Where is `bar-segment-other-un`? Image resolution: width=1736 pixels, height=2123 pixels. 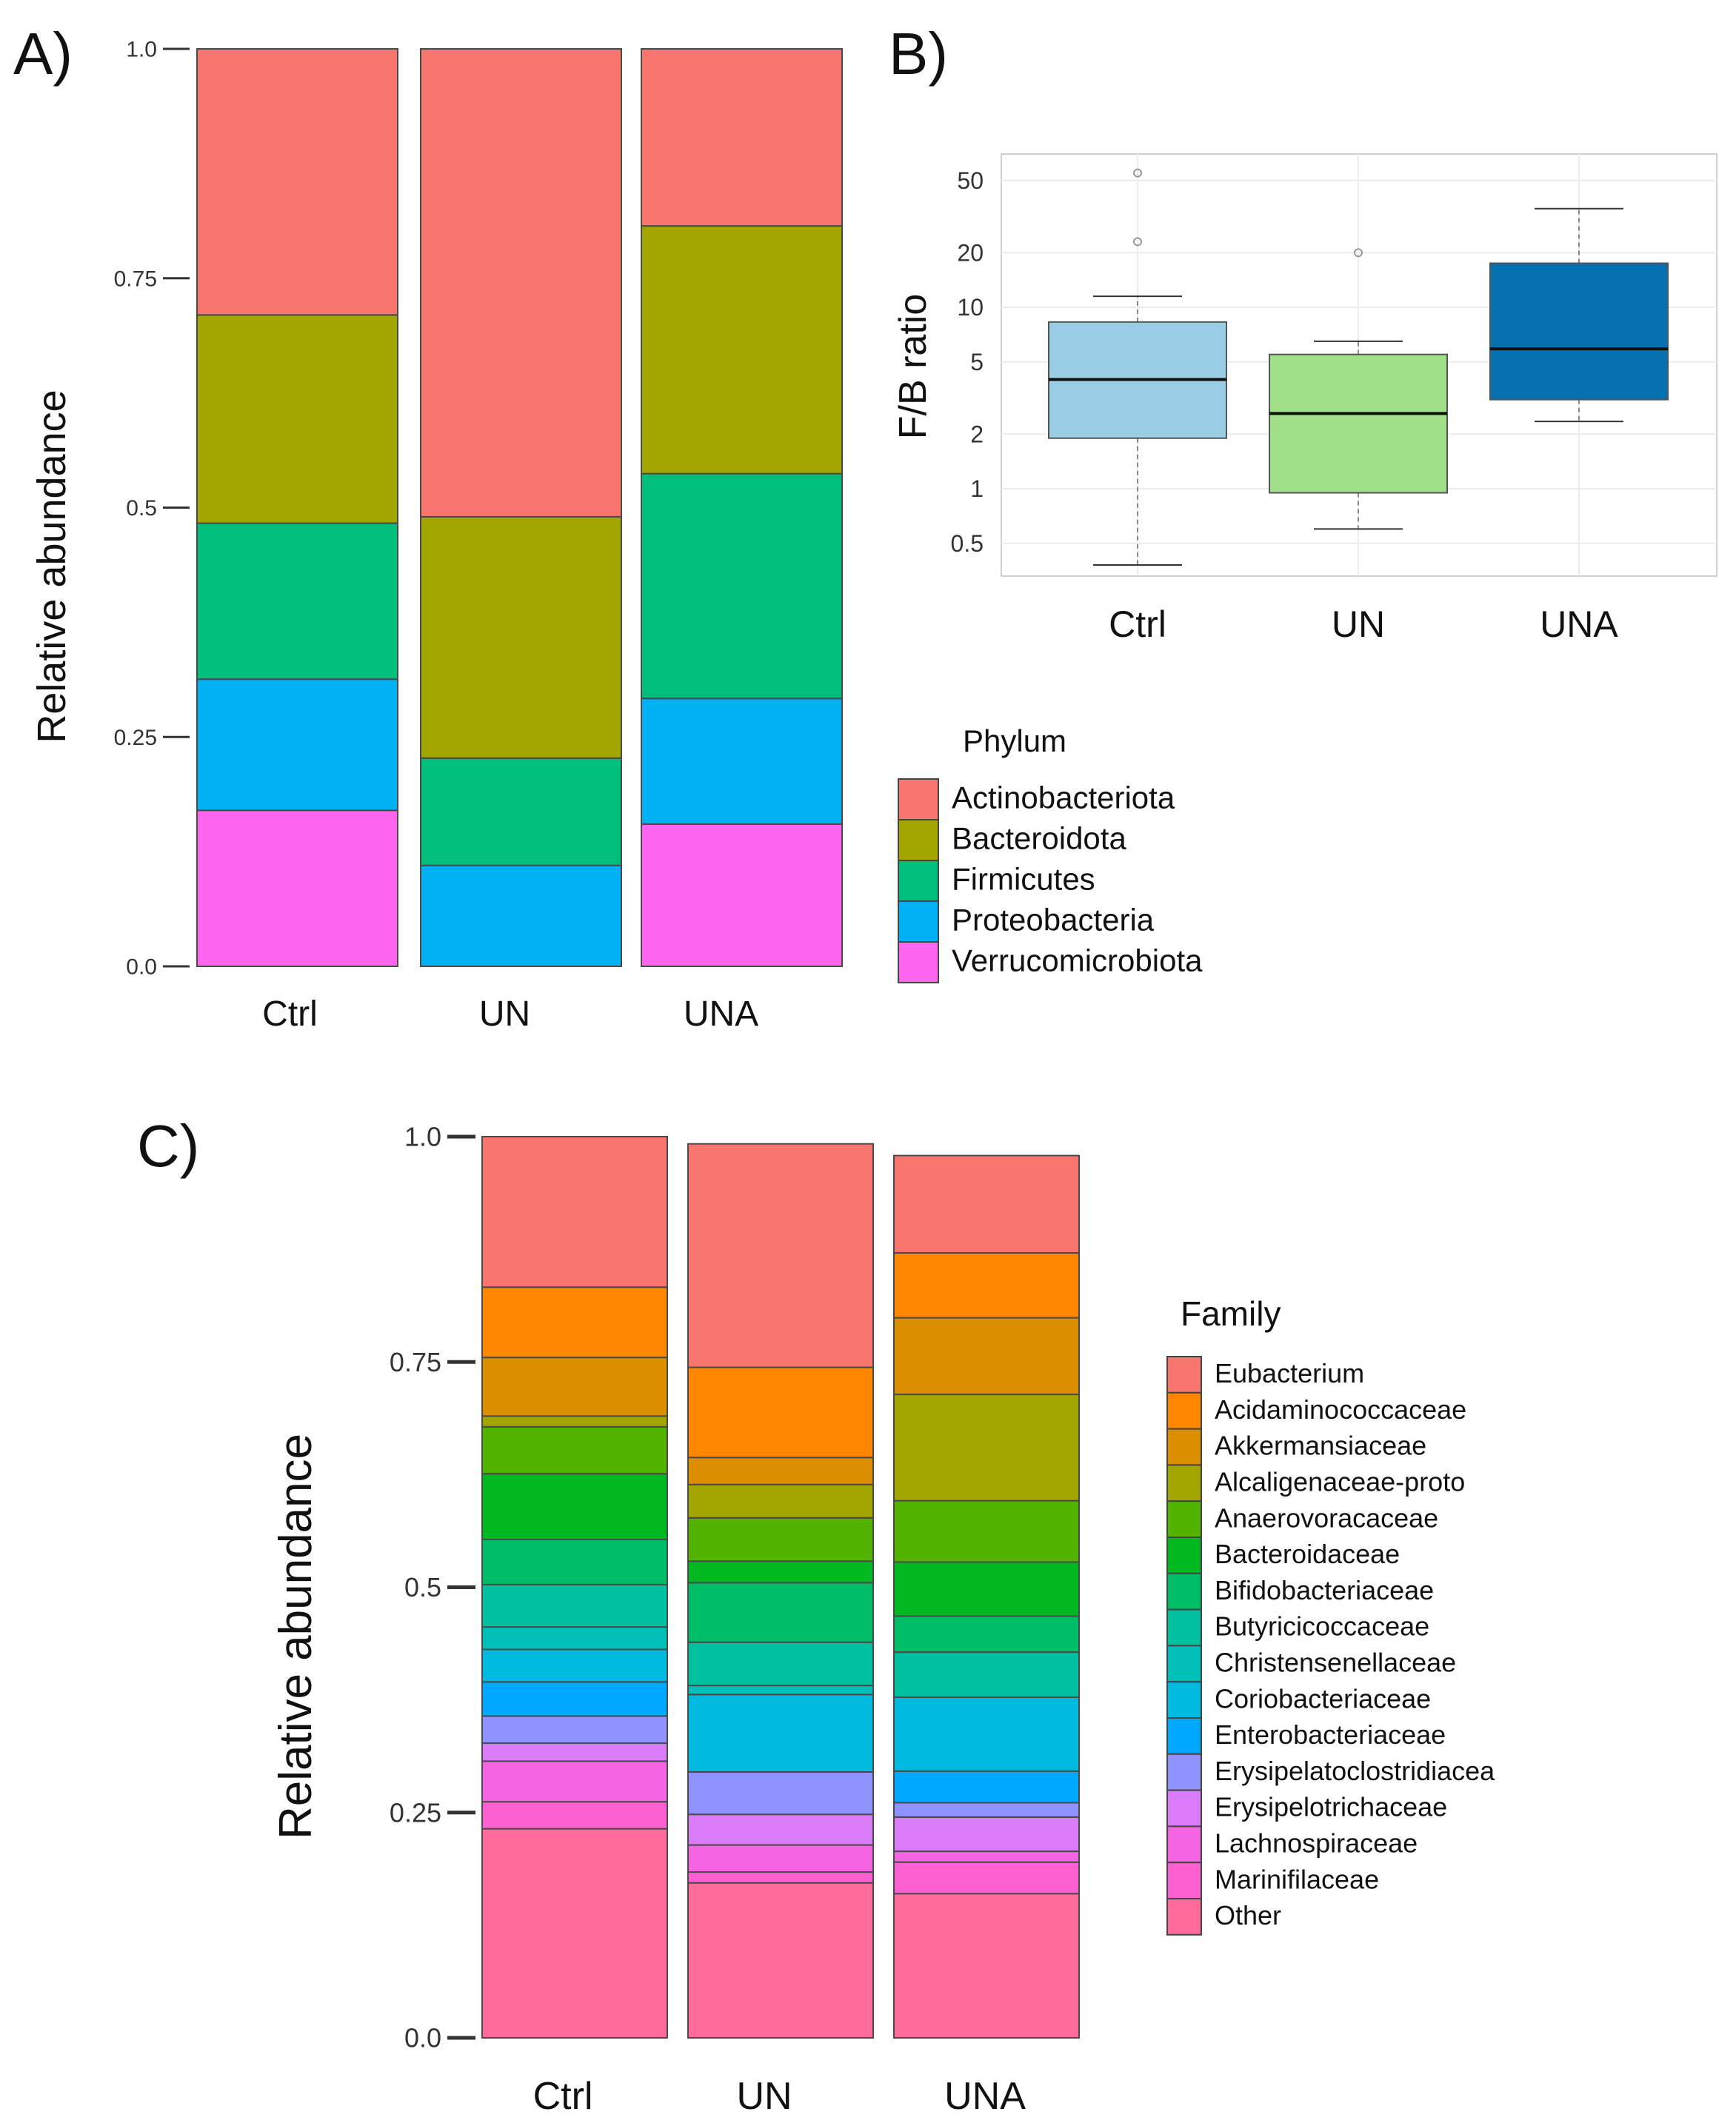
bar-segment-other-un is located at coordinates (781, 1961).